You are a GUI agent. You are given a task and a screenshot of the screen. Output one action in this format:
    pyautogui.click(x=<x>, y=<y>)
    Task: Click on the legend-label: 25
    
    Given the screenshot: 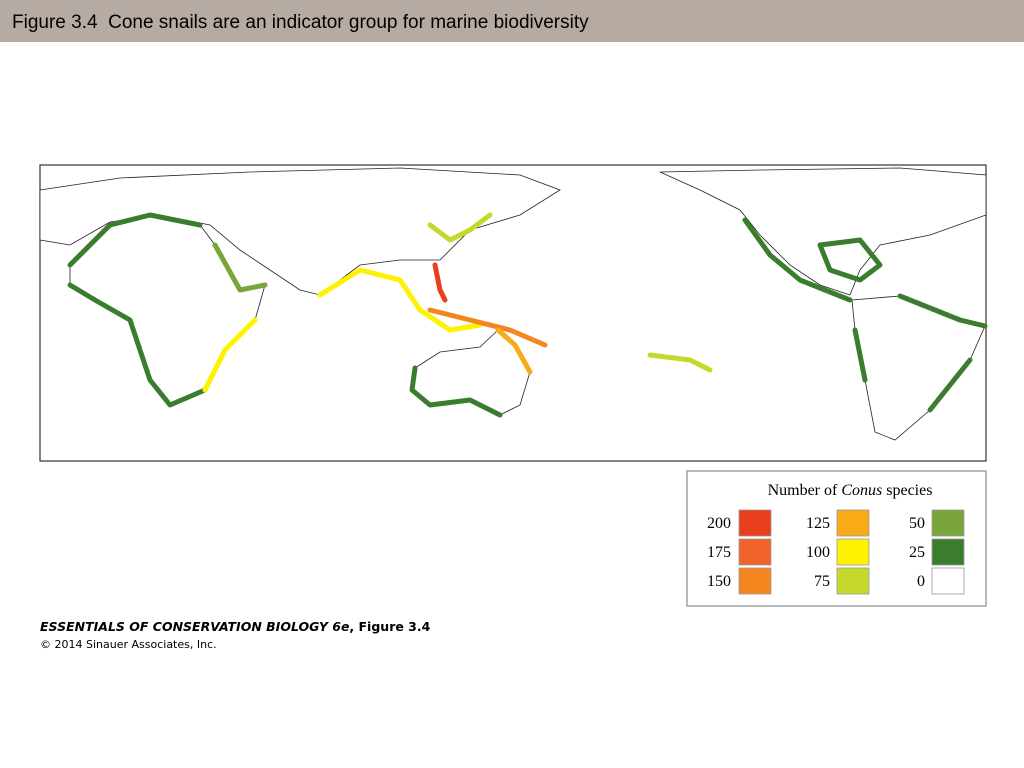 What is the action you would take?
    pyautogui.click(x=917, y=552)
    